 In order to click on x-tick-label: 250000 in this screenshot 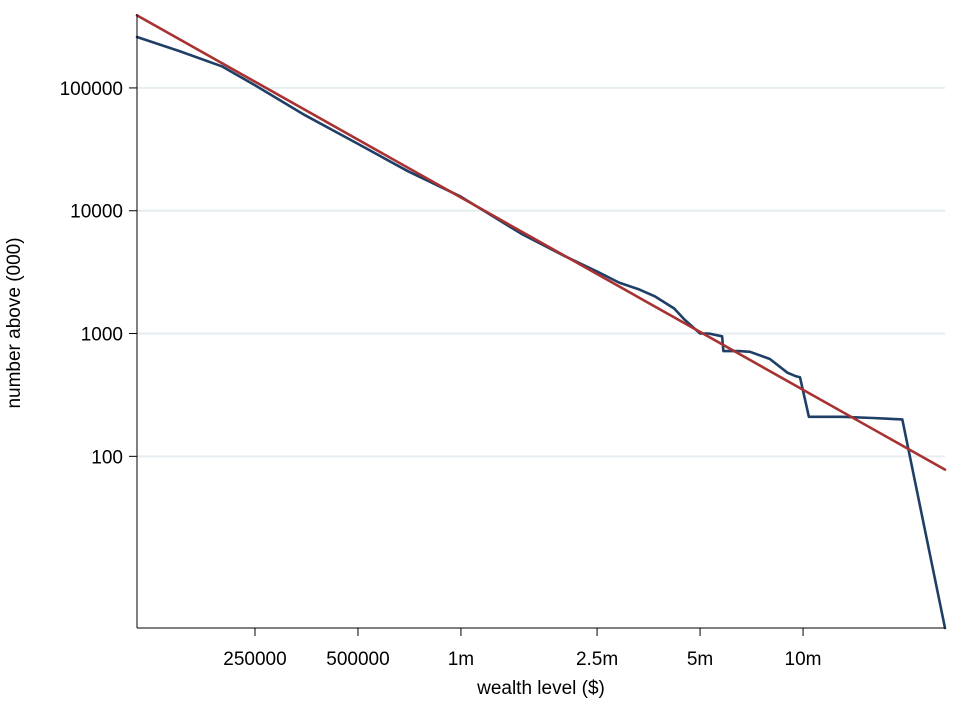, I will do `click(254, 659)`.